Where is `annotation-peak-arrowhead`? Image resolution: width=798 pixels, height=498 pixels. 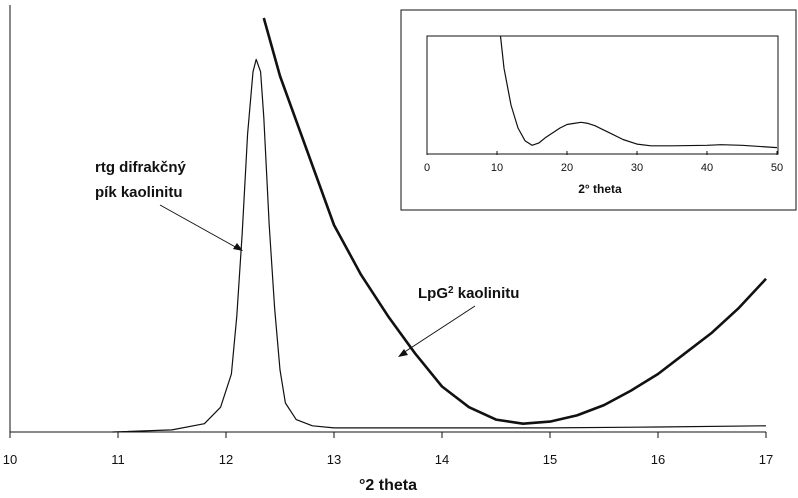 annotation-peak-arrowhead is located at coordinates (238, 247).